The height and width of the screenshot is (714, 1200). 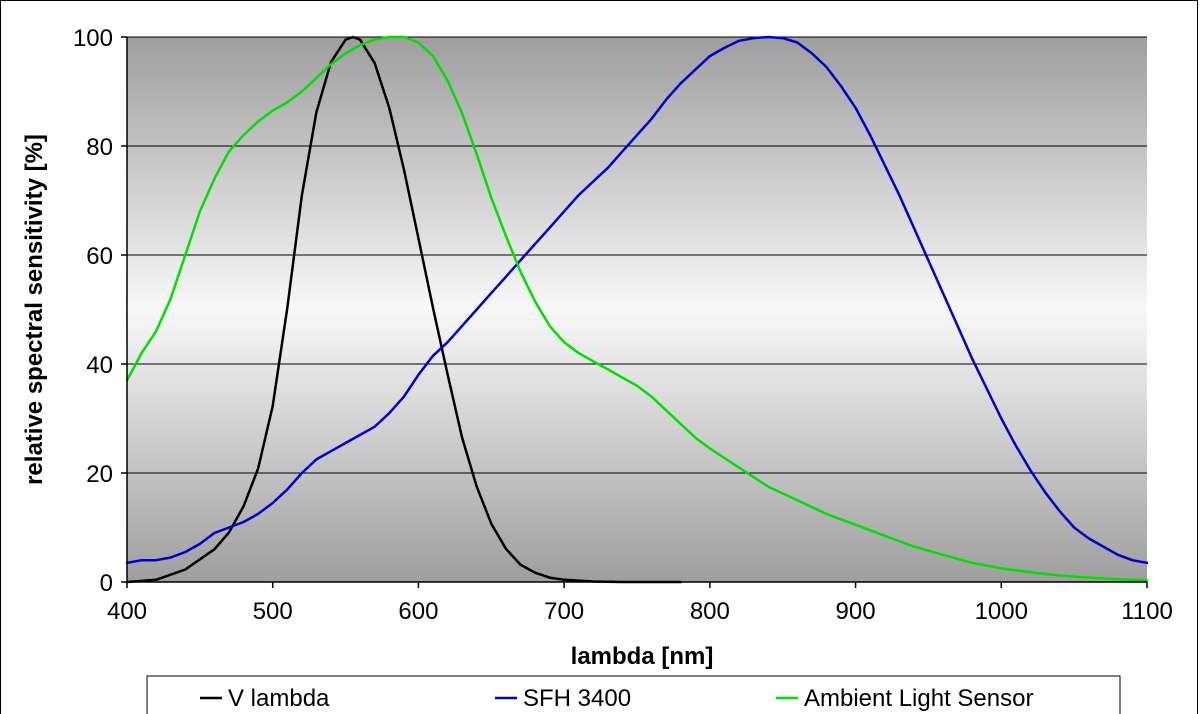 What do you see at coordinates (710, 611) in the screenshot?
I see `x-tick-label-800: 800` at bounding box center [710, 611].